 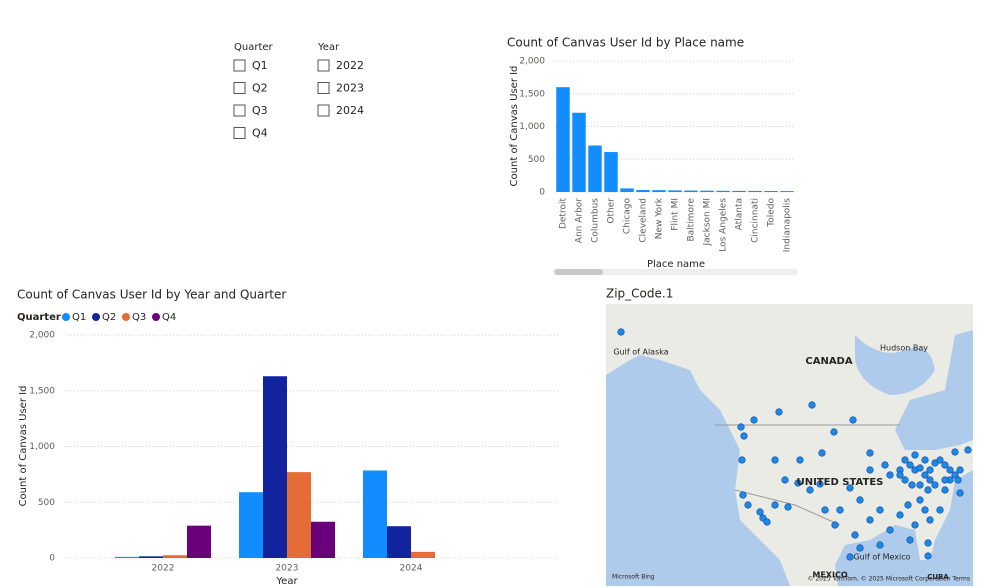 I want to click on legend-label: Q4, so click(x=169, y=317).